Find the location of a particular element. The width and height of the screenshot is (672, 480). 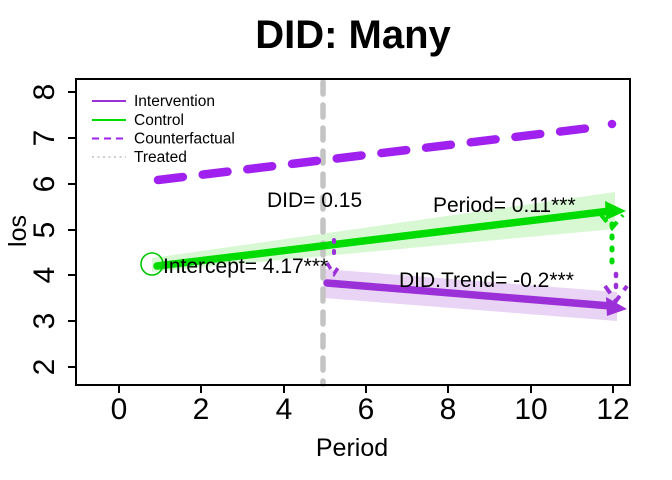

y-tick-label: 7 is located at coordinates (44, 138).